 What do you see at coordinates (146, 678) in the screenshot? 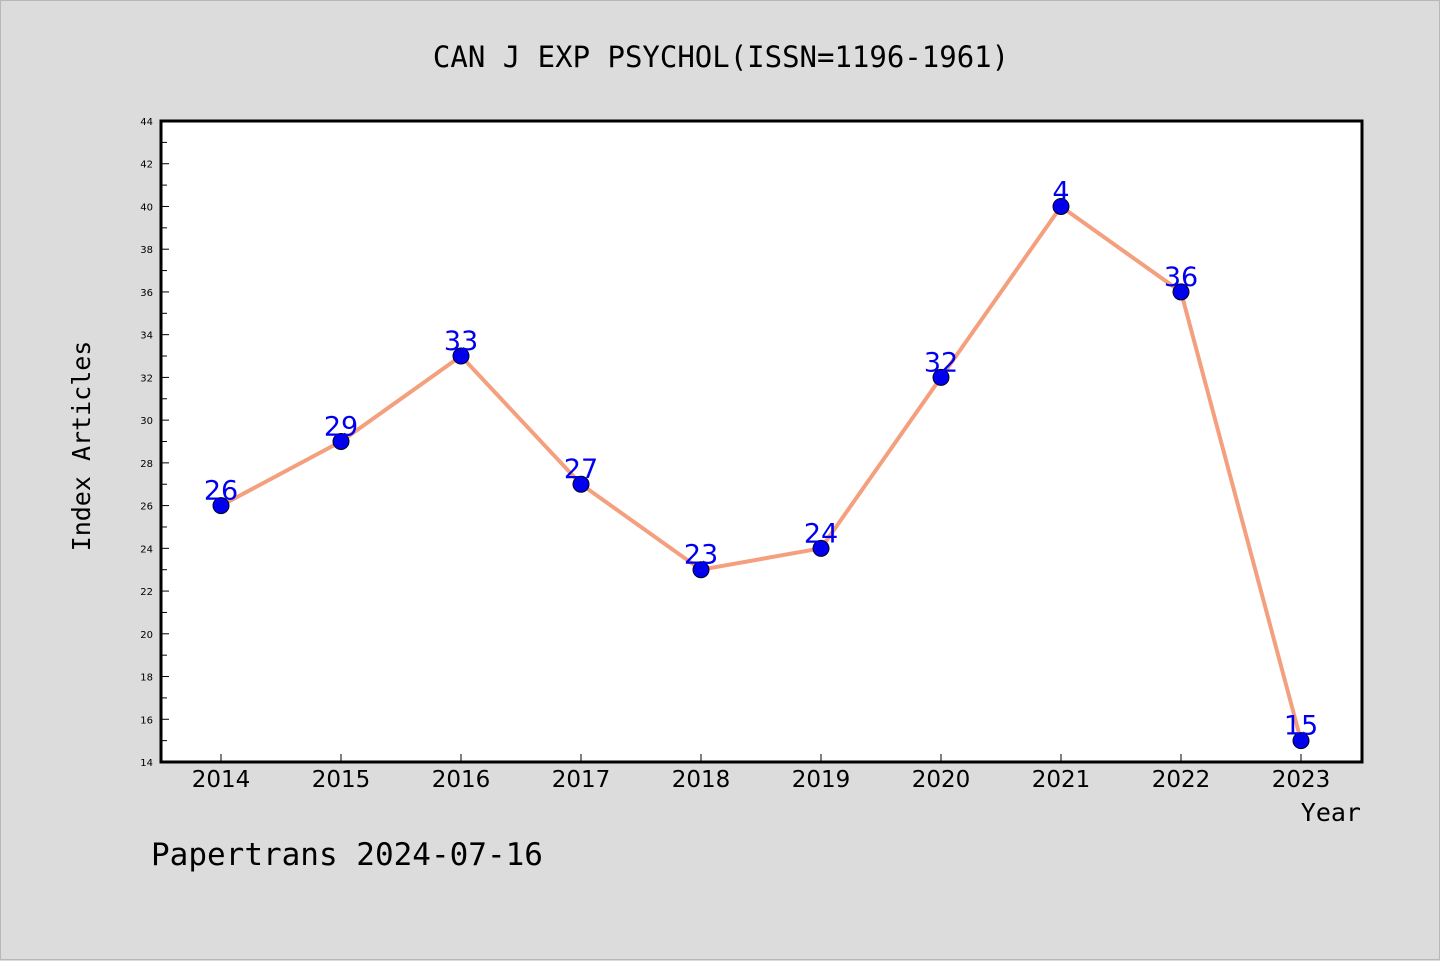
I see `y-tick-label: 18` at bounding box center [146, 678].